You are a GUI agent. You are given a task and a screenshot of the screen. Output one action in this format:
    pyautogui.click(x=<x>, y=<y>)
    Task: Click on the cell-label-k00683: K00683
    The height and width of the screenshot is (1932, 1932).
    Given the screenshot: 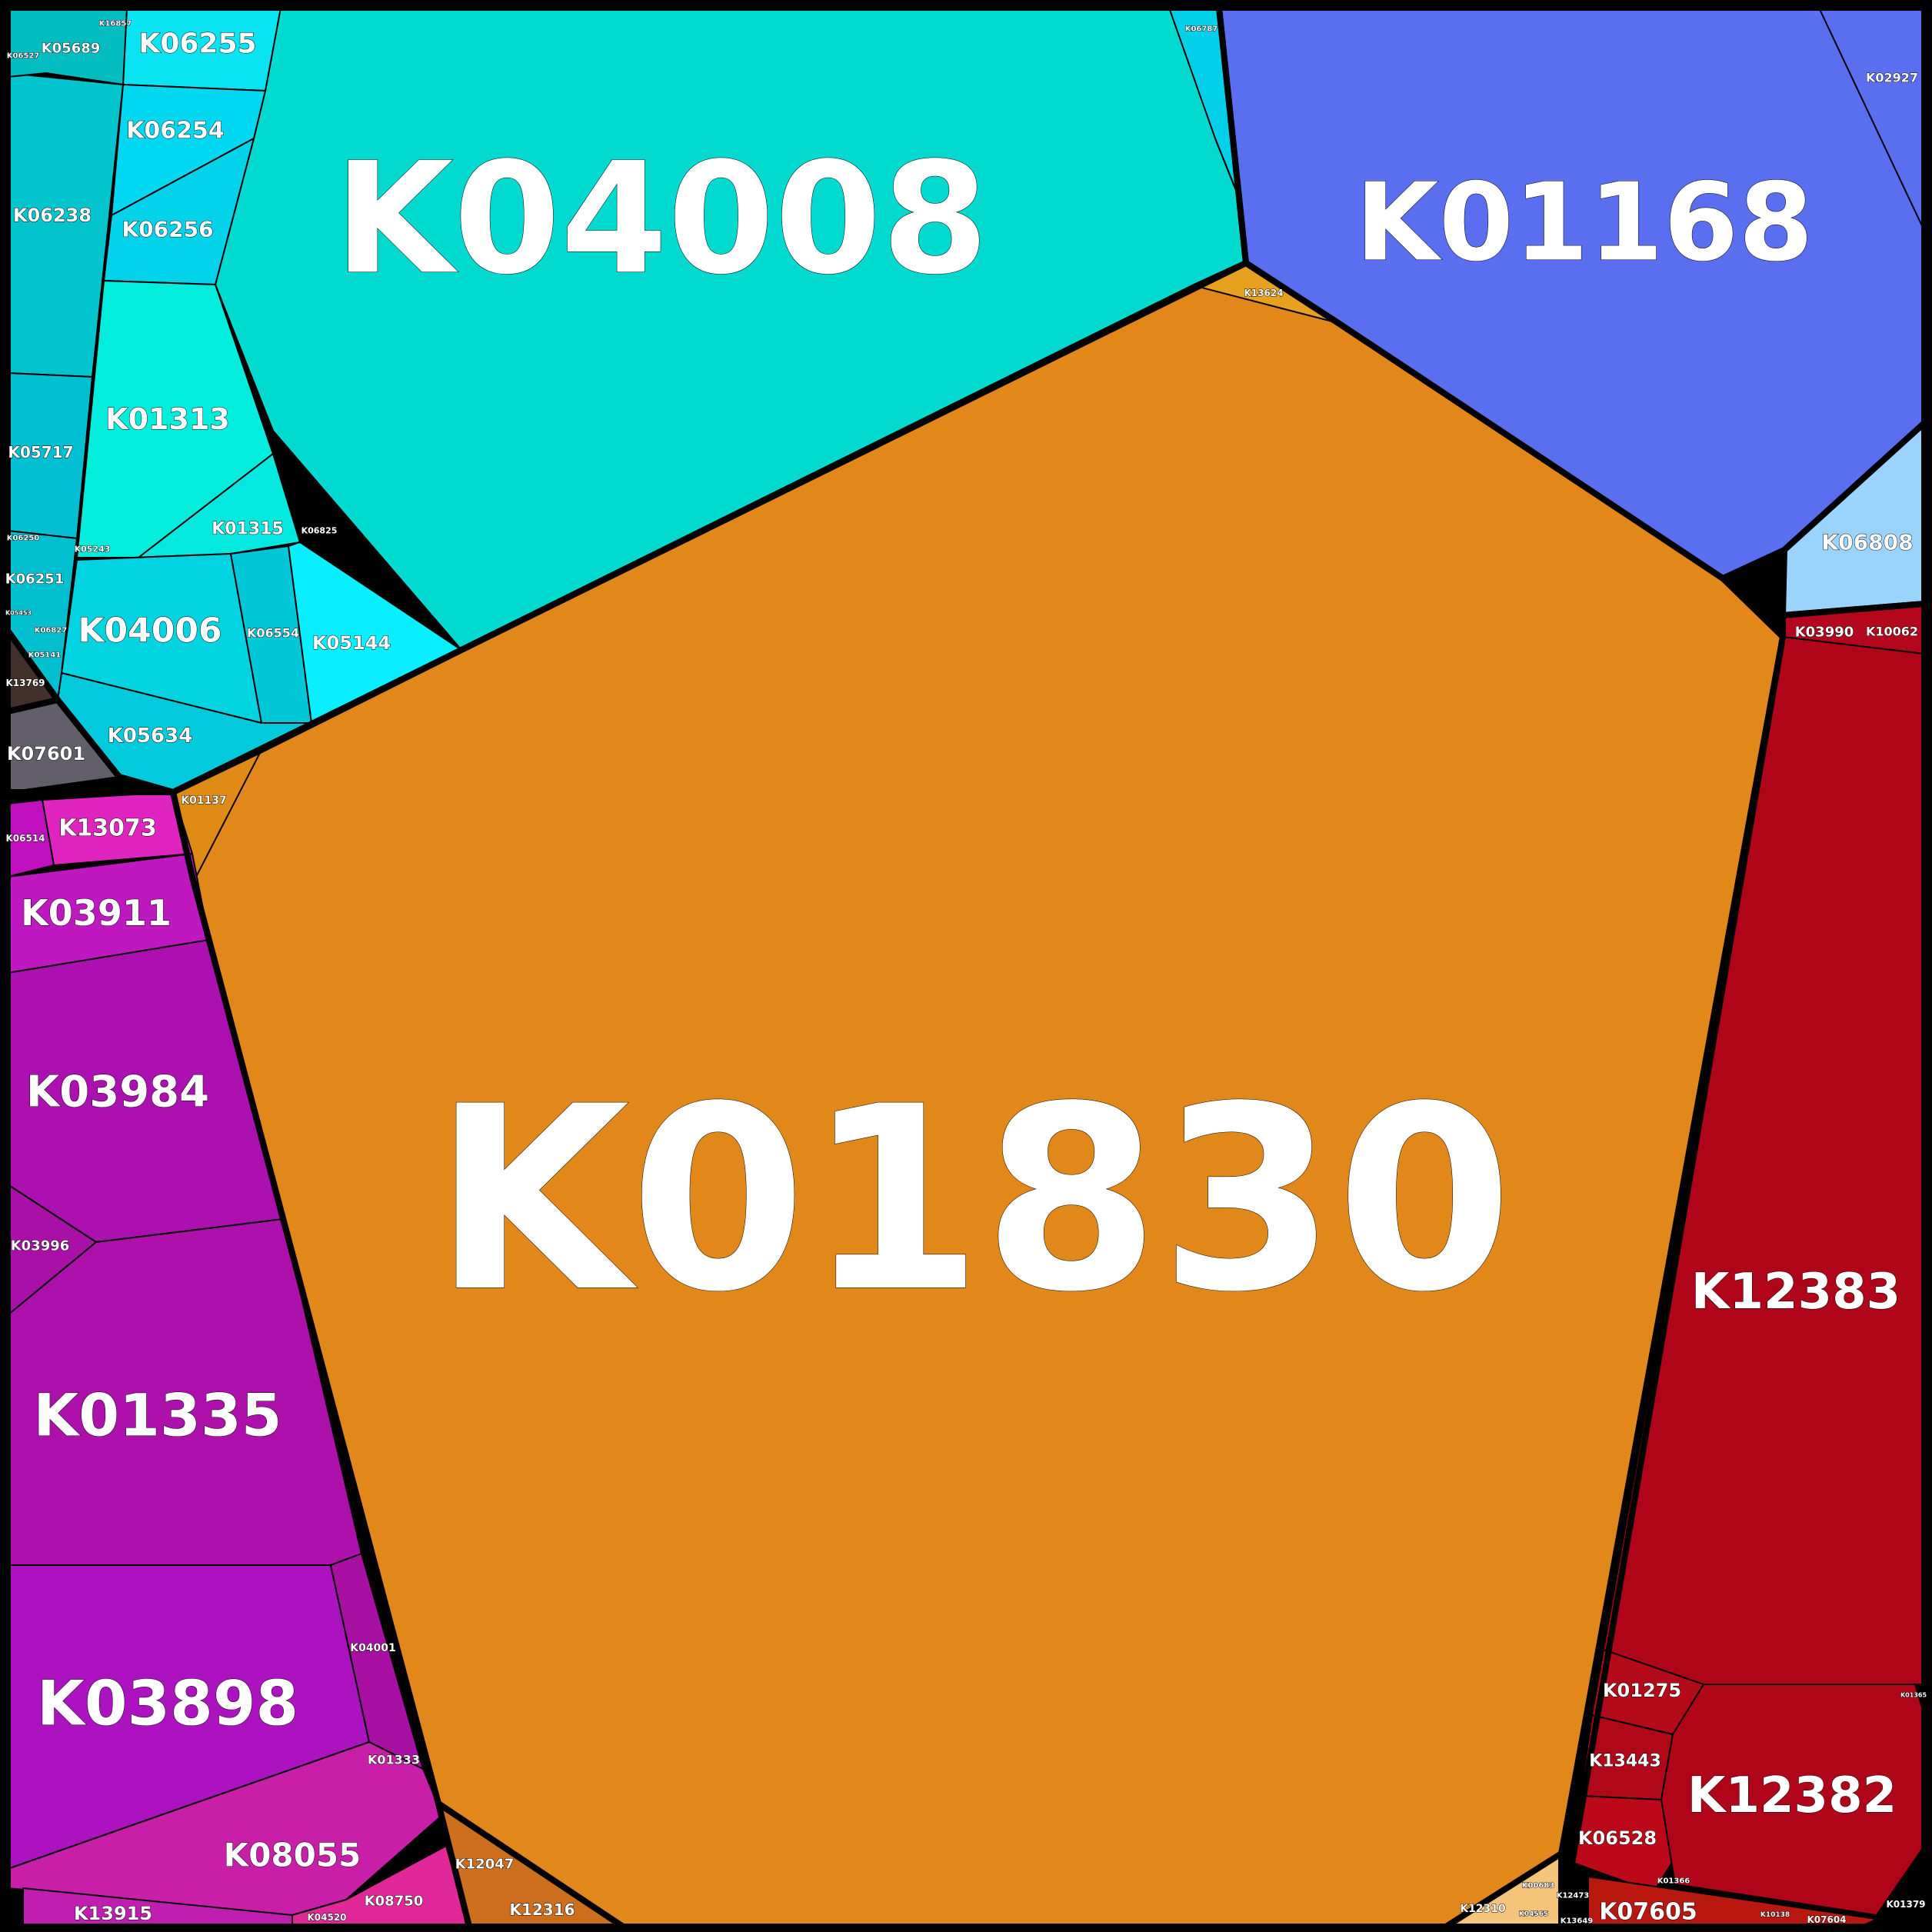 What is the action you would take?
    pyautogui.click(x=1538, y=1886)
    